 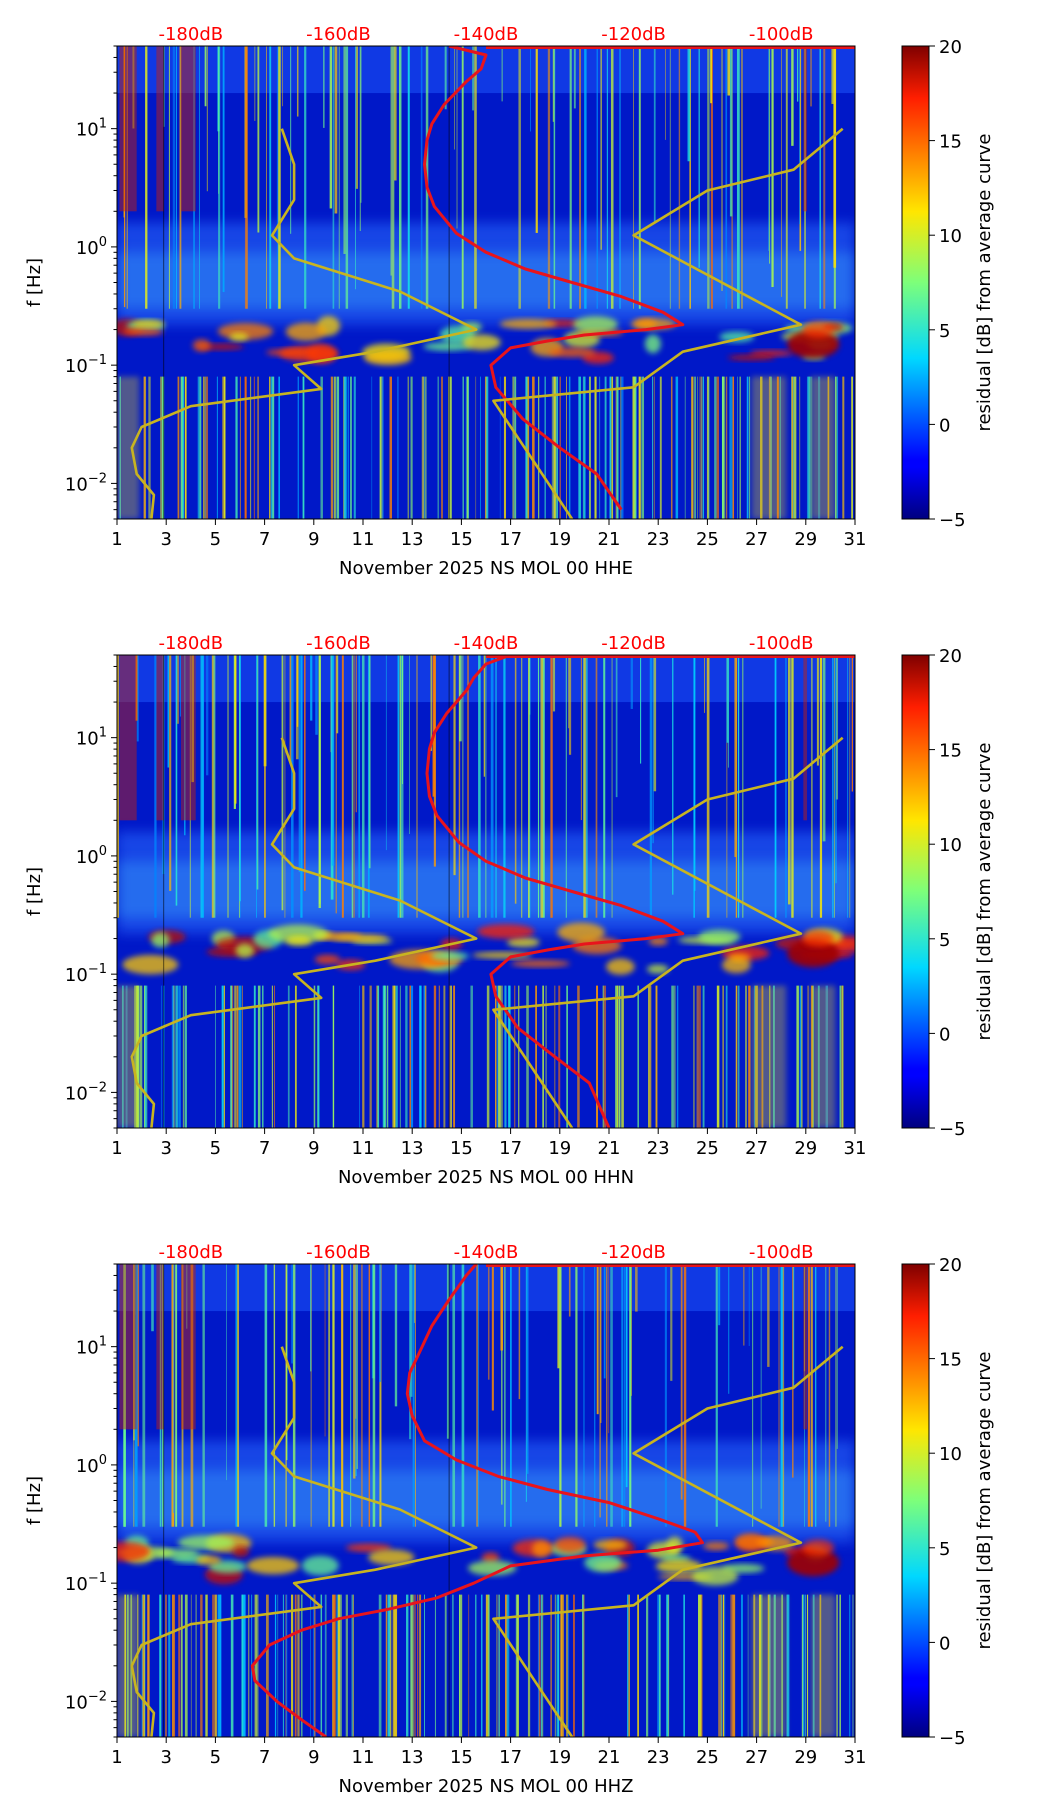 I want to click on x-tick-label: 9, so click(x=313, y=1757).